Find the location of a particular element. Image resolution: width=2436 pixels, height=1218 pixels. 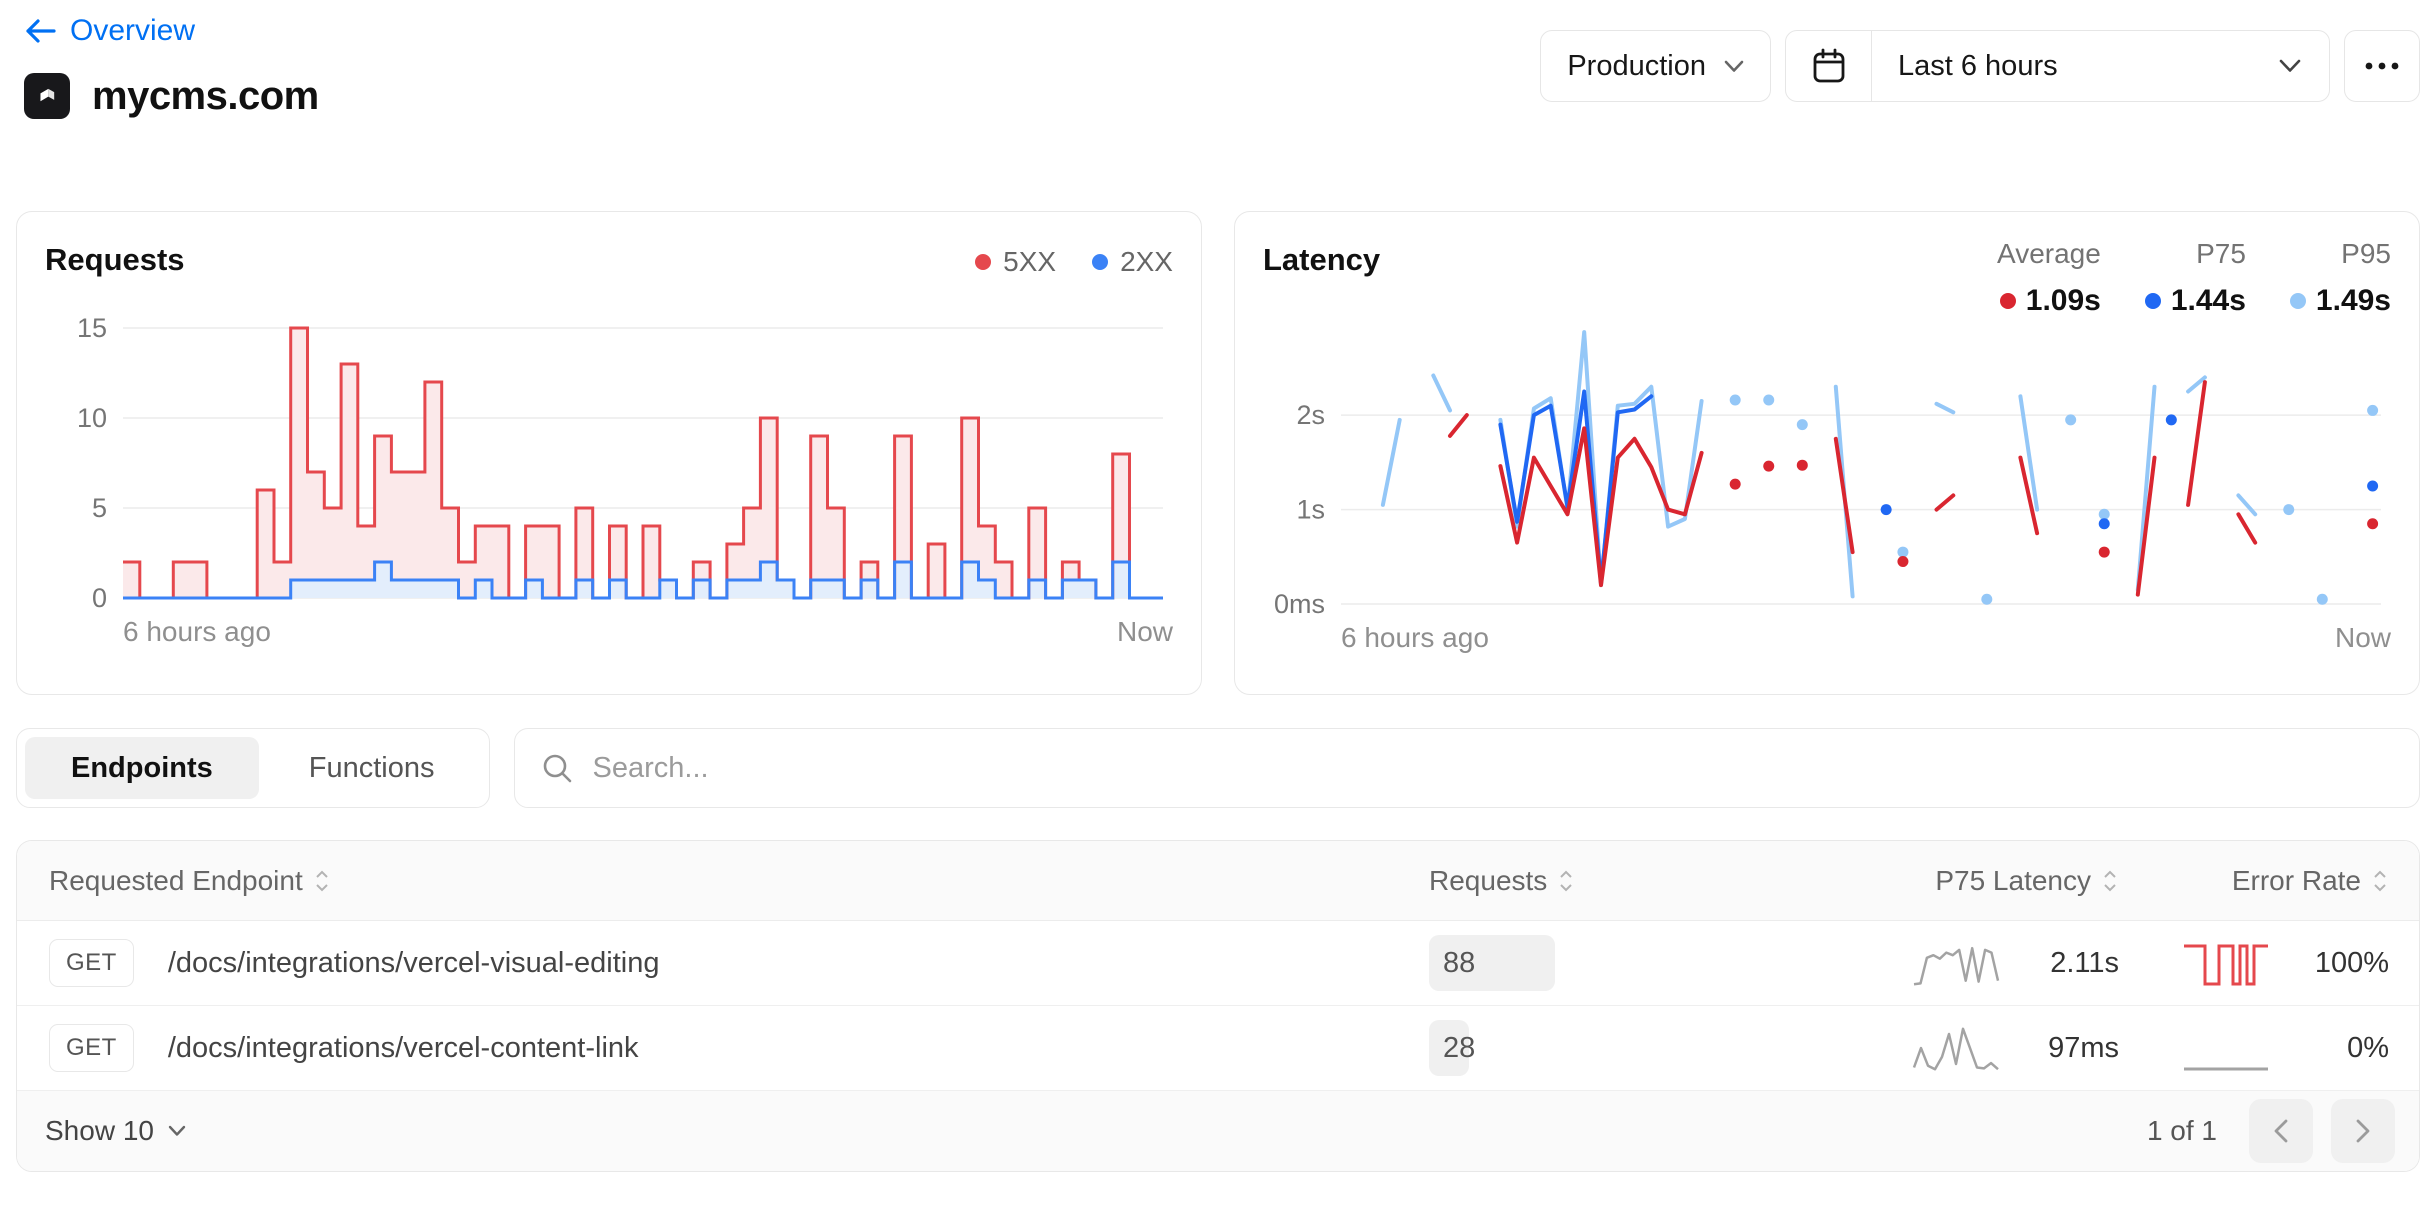

chevron-right-icon is located at coordinates (2363, 1131).